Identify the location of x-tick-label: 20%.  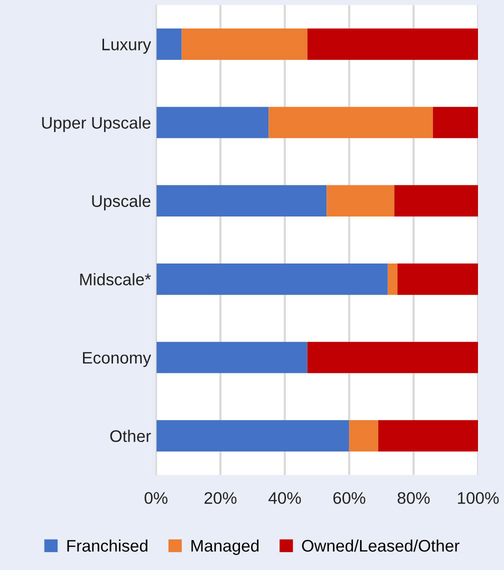
(220, 498).